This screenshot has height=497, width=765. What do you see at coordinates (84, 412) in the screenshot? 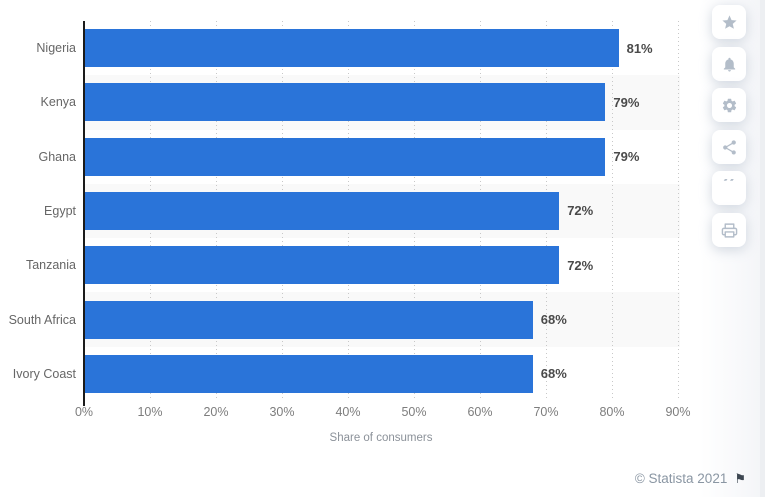
I see `tick-label: 0%` at bounding box center [84, 412].